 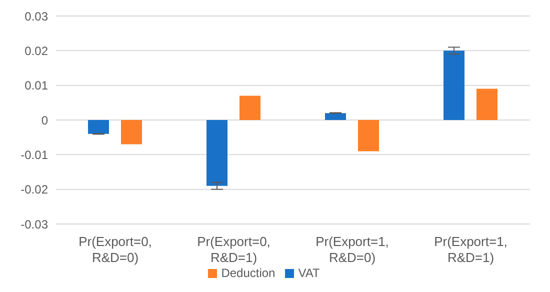 What do you see at coordinates (471, 249) in the screenshot?
I see `x-tick-label: Pr(Export=1, R&D=1)` at bounding box center [471, 249].